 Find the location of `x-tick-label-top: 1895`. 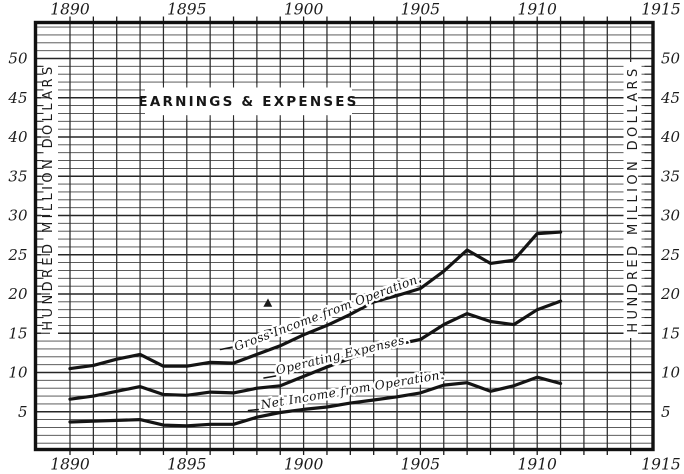

x-tick-label-top: 1895 is located at coordinates (186, 10).